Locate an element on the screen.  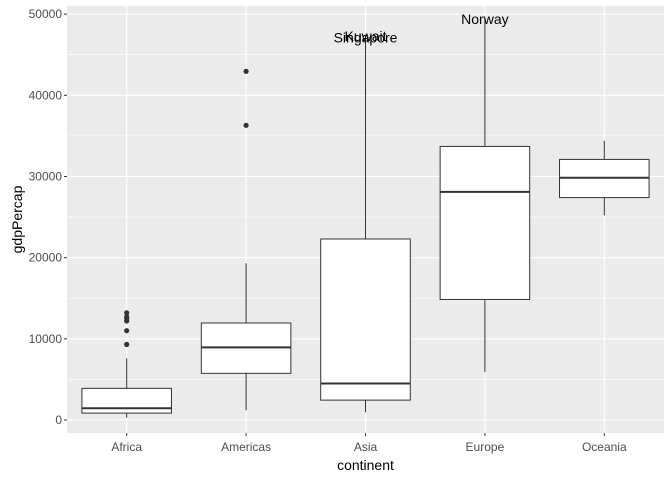
x-tick-label: Asia is located at coordinates (366, 447).